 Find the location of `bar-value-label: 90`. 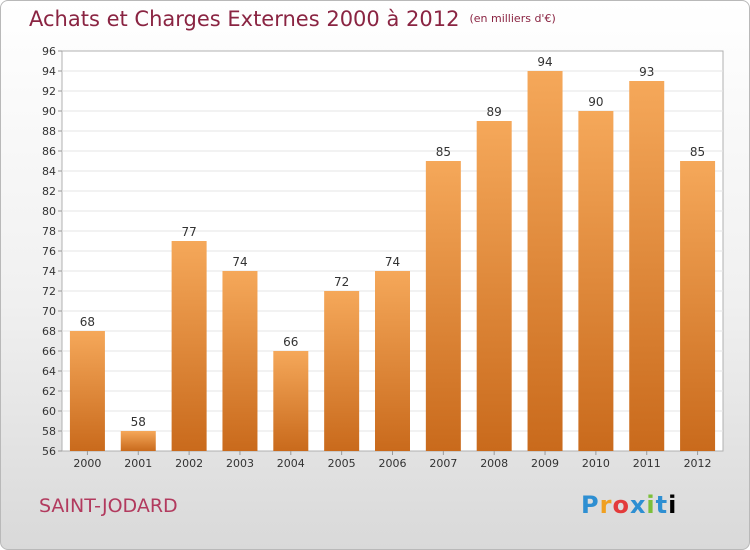

bar-value-label: 90 is located at coordinates (595, 102).